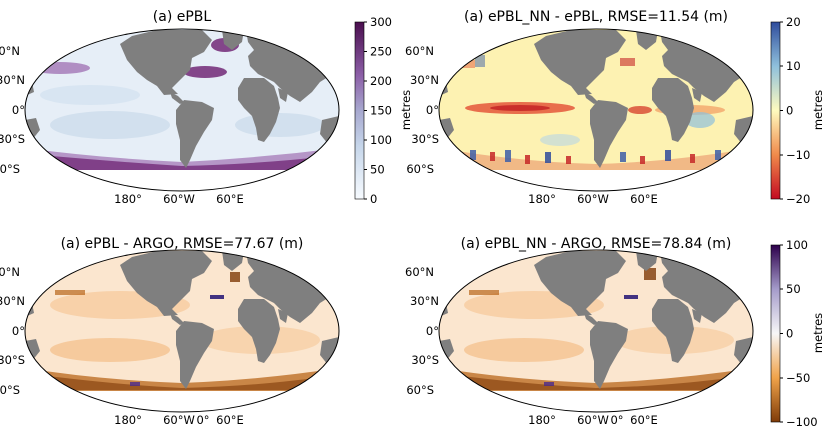  Describe the element at coordinates (797, 110) in the screenshot. I see `colorbar-b: 20 10 0 −10 −20 metres` at that location.